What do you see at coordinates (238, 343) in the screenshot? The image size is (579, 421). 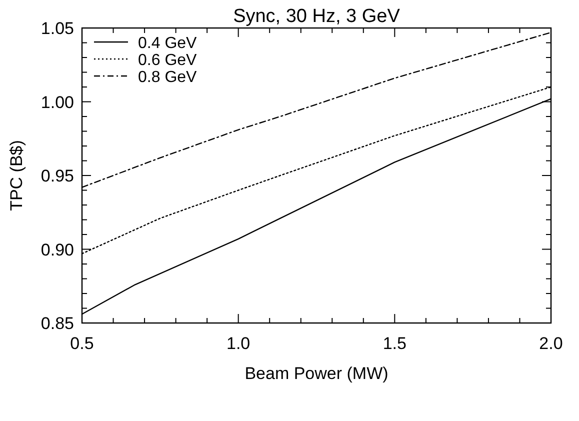 I see `x-tick-label: 1.0` at bounding box center [238, 343].